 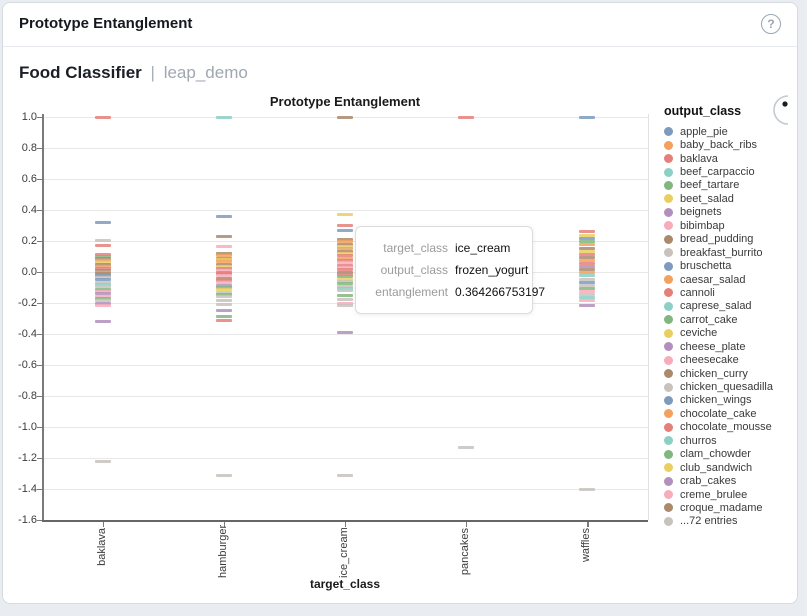 I want to click on legend-item: cheesecake, so click(x=730, y=359).